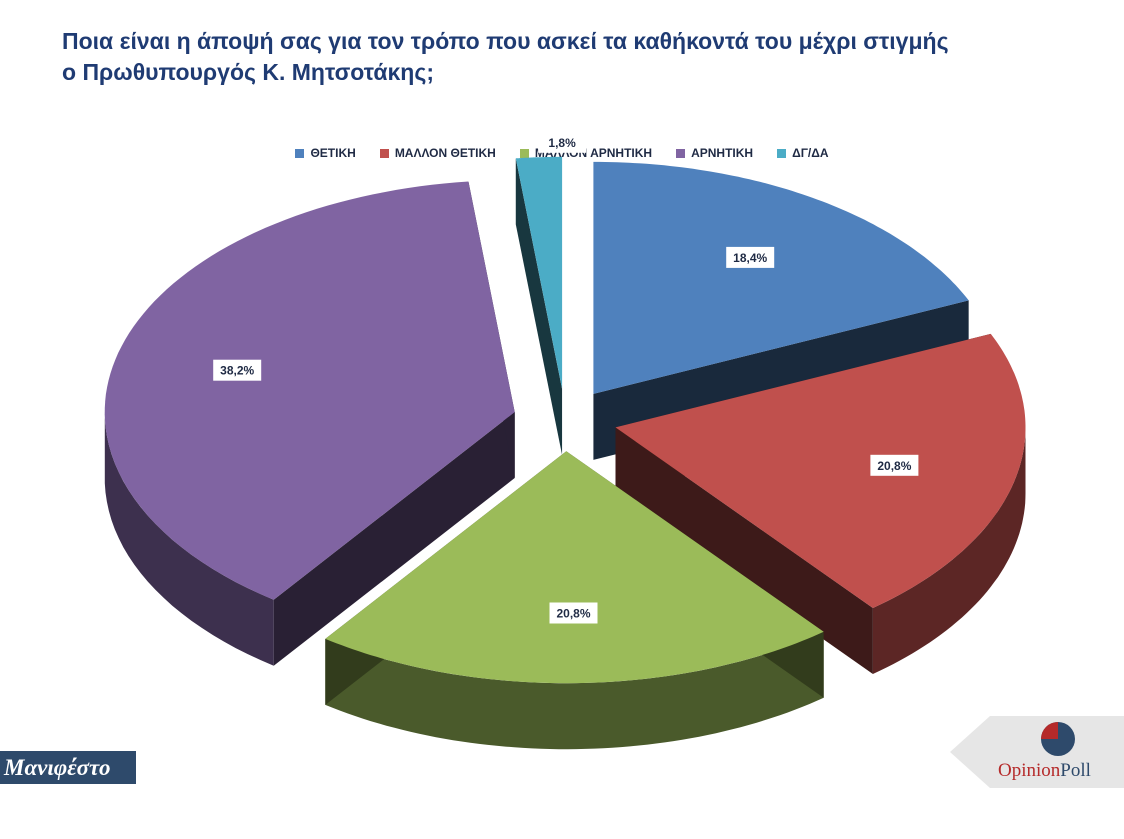 The width and height of the screenshot is (1124, 839). I want to click on slice-4-side, so click(189, 537).